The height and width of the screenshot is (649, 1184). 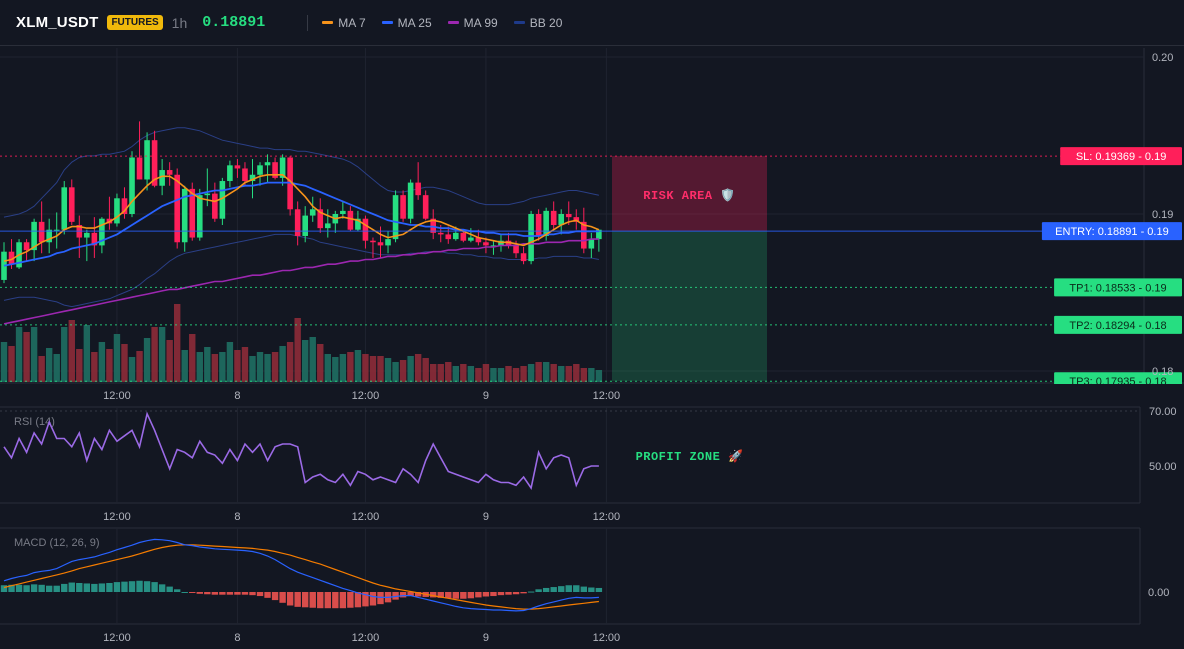 I want to click on candlesticks, so click(x=301, y=202).